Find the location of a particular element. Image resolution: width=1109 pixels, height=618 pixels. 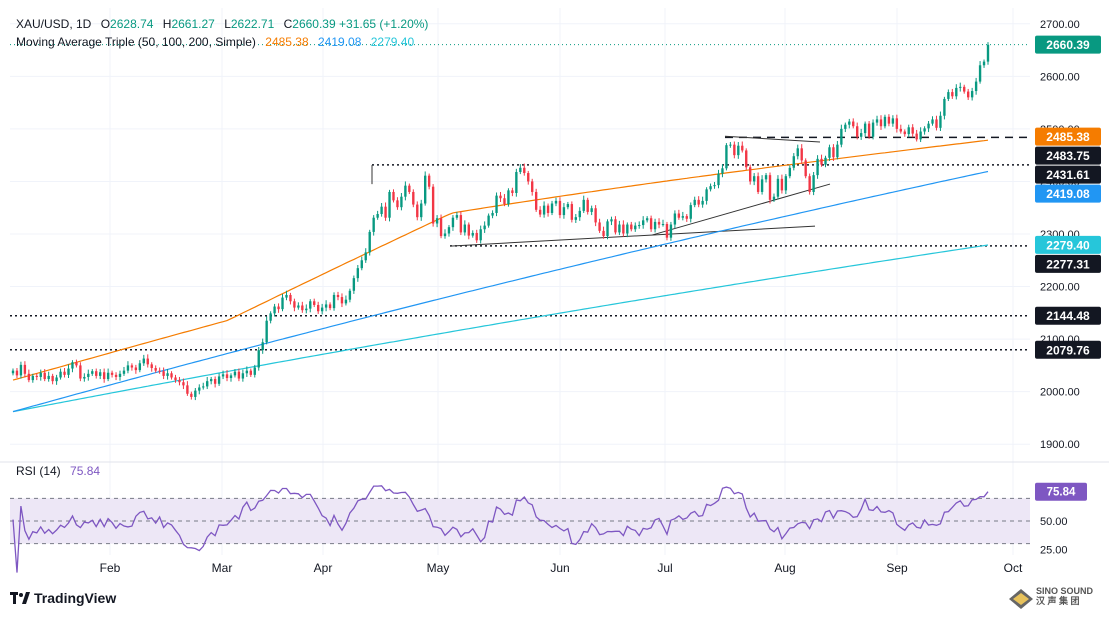

level-label: 2079.76 is located at coordinates (1068, 350).